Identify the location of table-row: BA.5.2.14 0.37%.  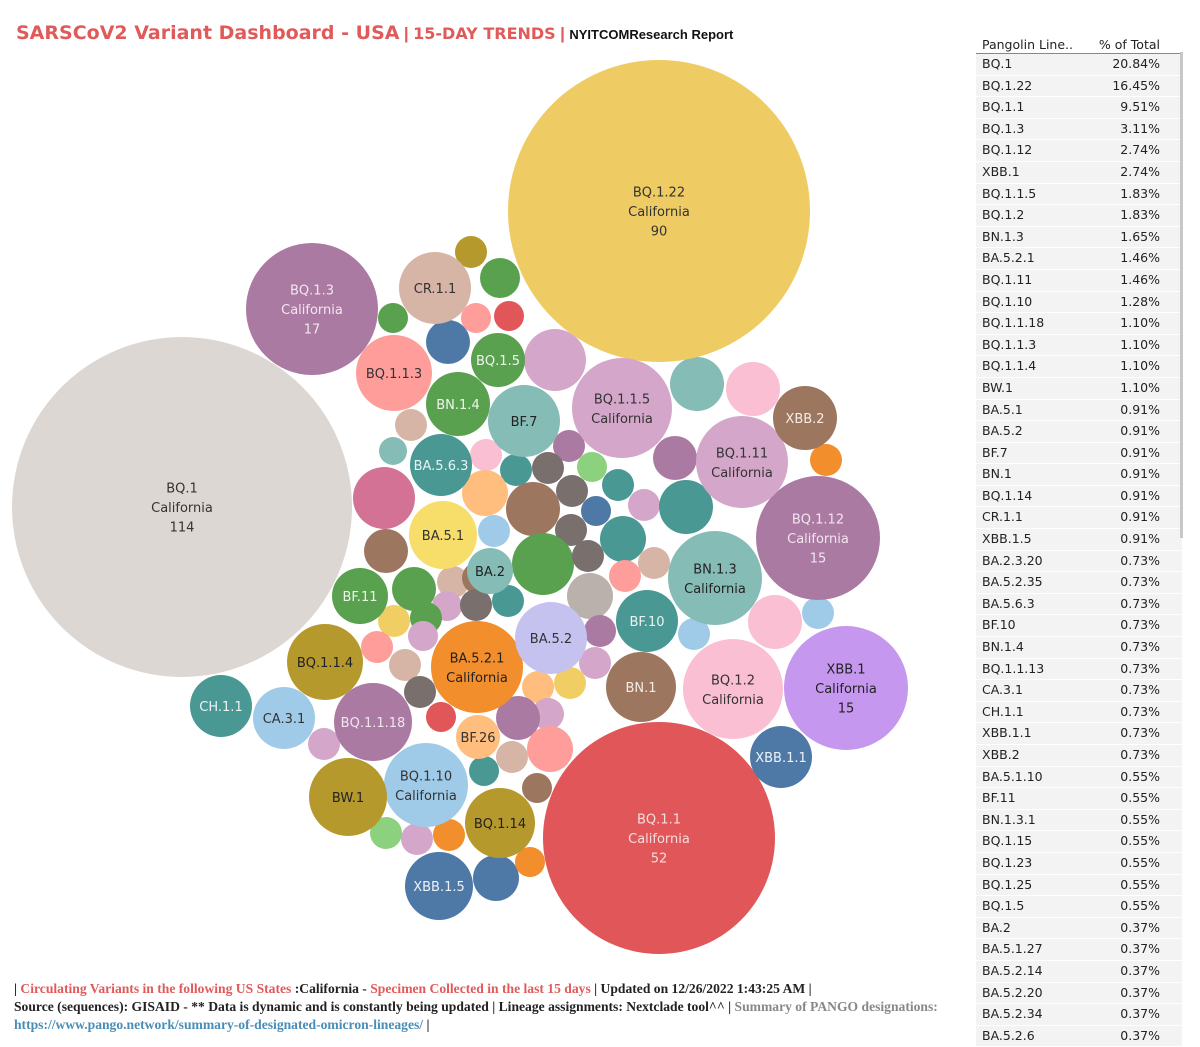
(1079, 971).